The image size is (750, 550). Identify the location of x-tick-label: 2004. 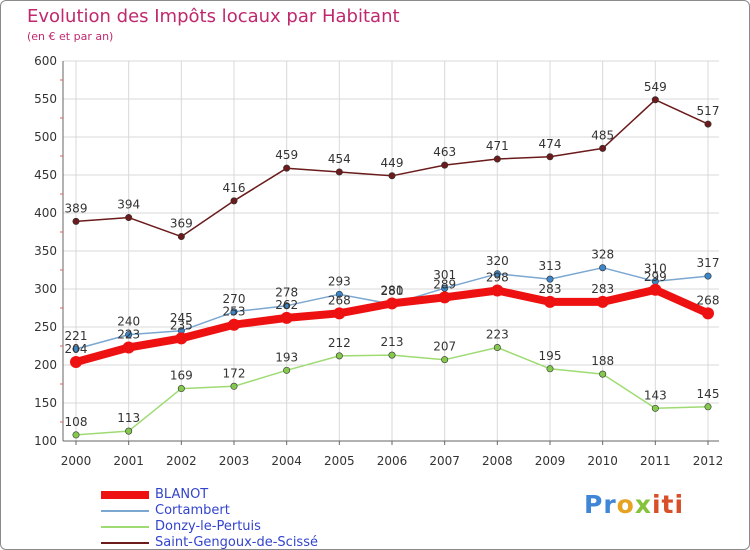
(286, 461).